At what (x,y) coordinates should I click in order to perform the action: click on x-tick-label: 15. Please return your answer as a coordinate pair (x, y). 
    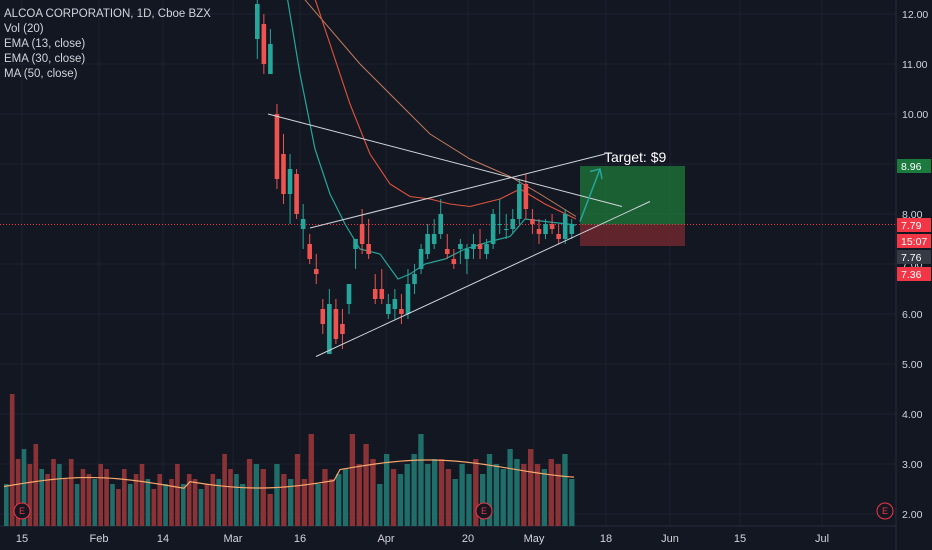
    Looking at the image, I should click on (22, 539).